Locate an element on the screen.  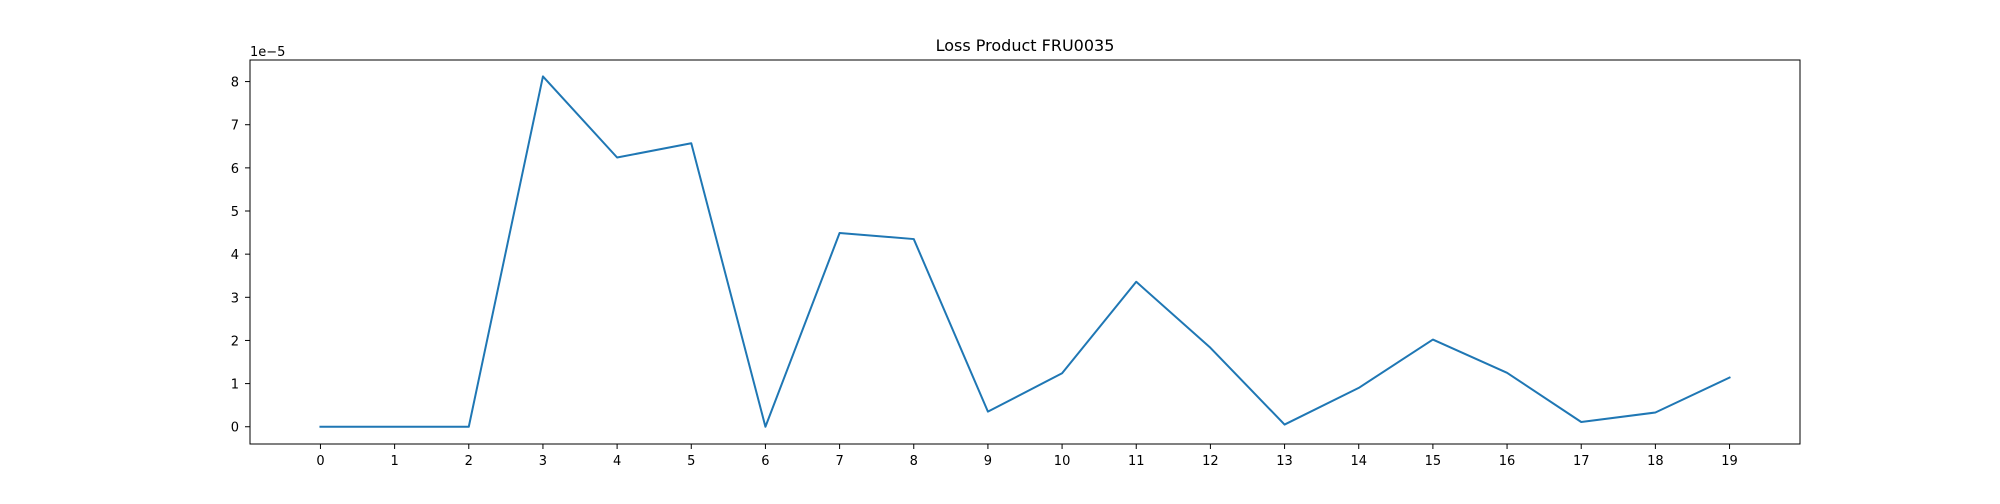
x-tick-label: 6 is located at coordinates (765, 461).